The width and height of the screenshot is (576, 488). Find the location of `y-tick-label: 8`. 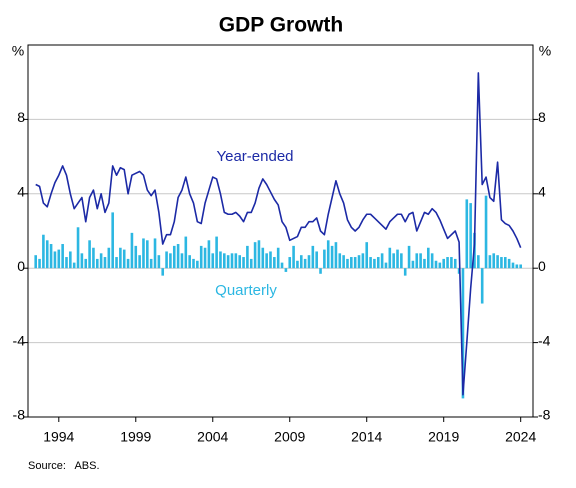

y-tick-label: 8 is located at coordinates (21, 117).